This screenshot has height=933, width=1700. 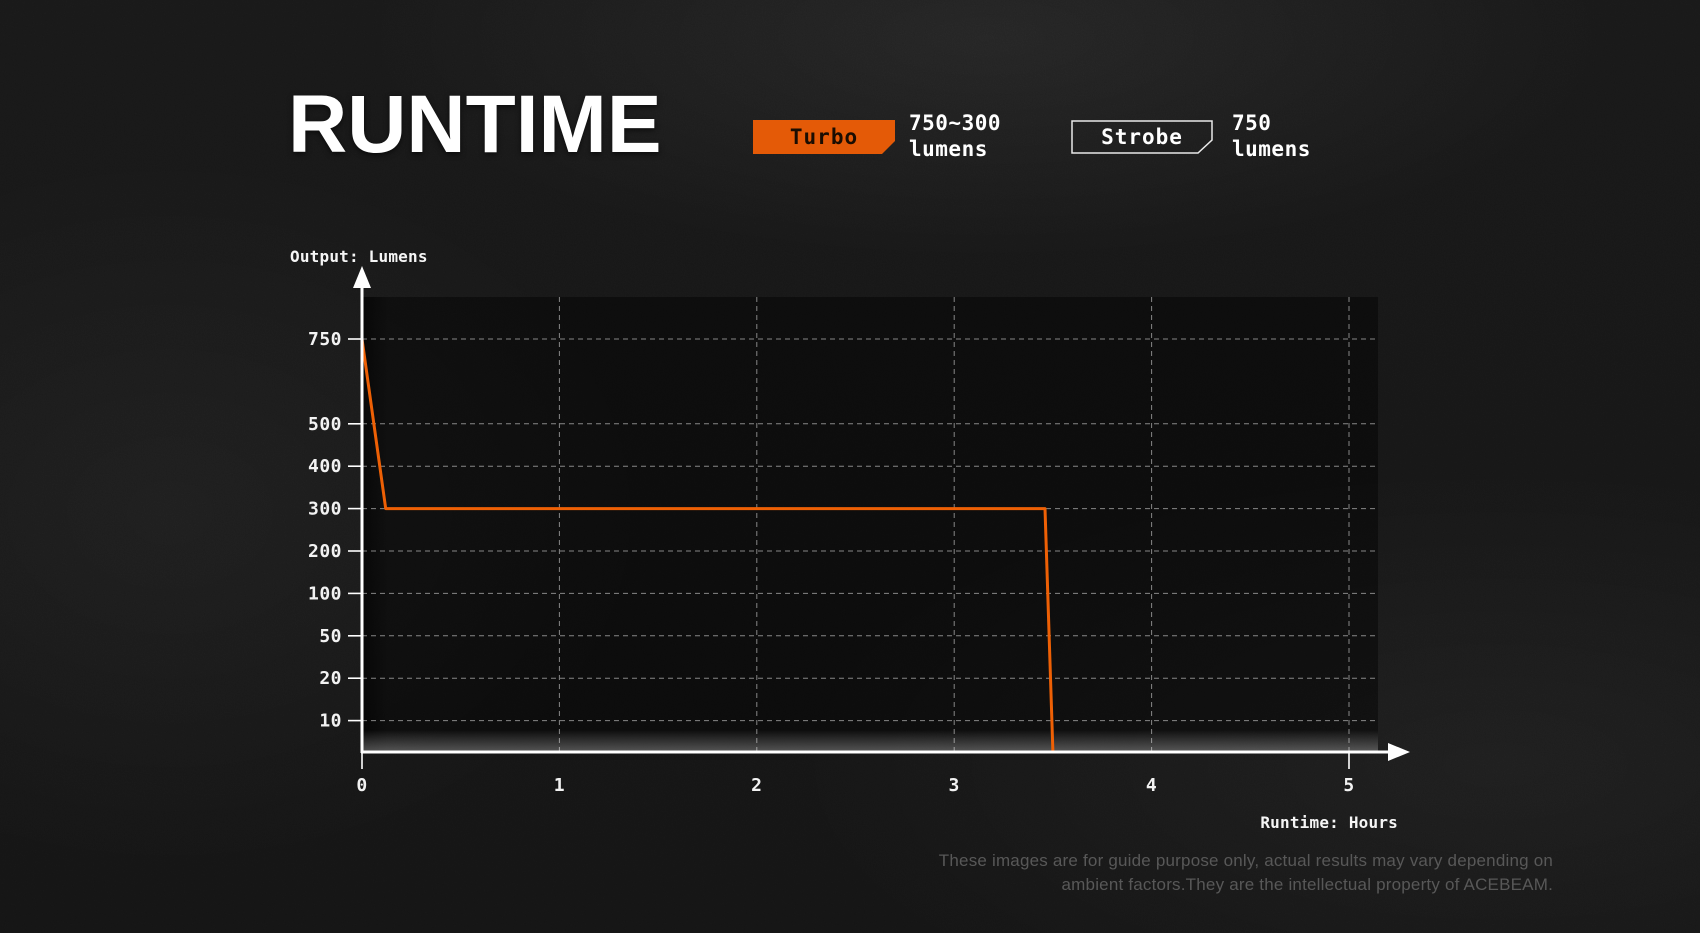 I want to click on mode-turbo-lumens-unit: lumens, so click(x=948, y=149).